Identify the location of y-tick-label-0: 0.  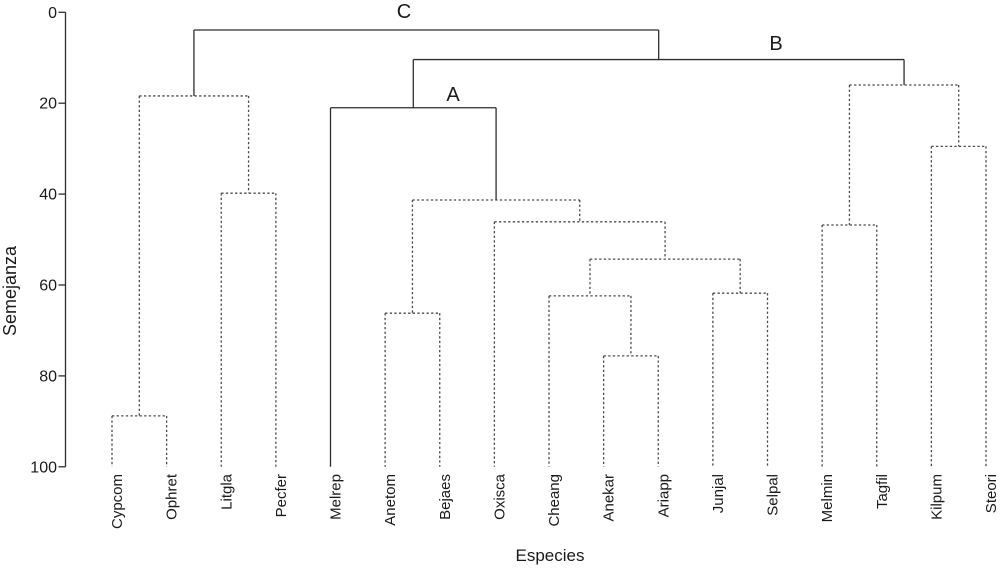
(52, 13).